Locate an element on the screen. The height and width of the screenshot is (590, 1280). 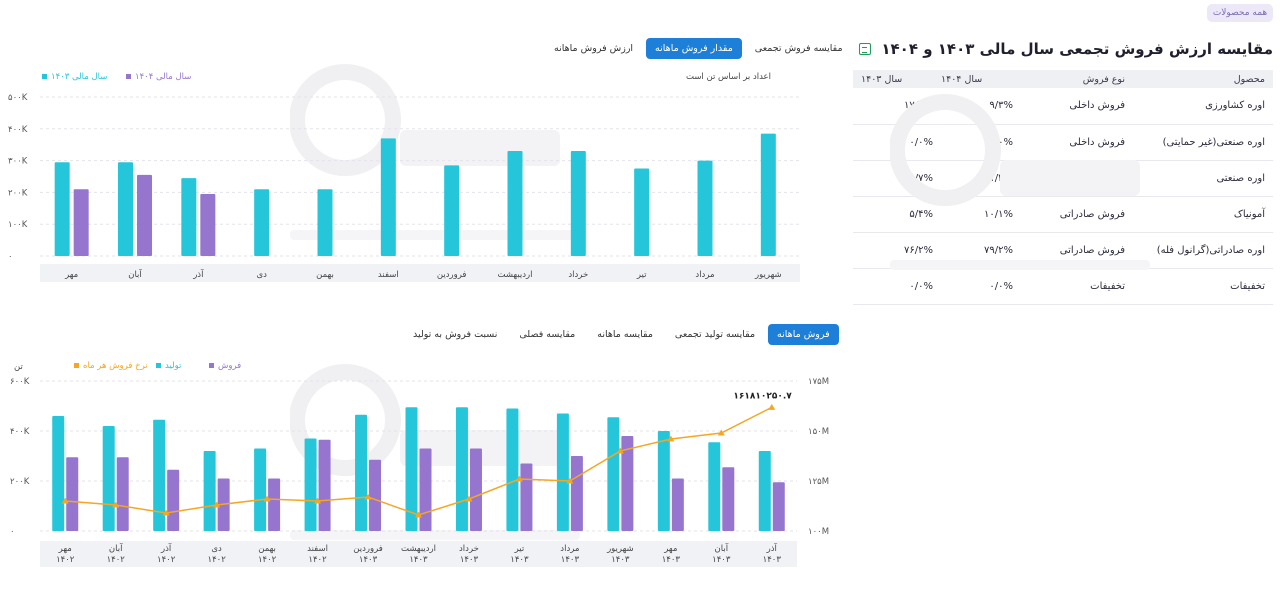
product-cell: آمونیاک is located at coordinates (1203, 214).